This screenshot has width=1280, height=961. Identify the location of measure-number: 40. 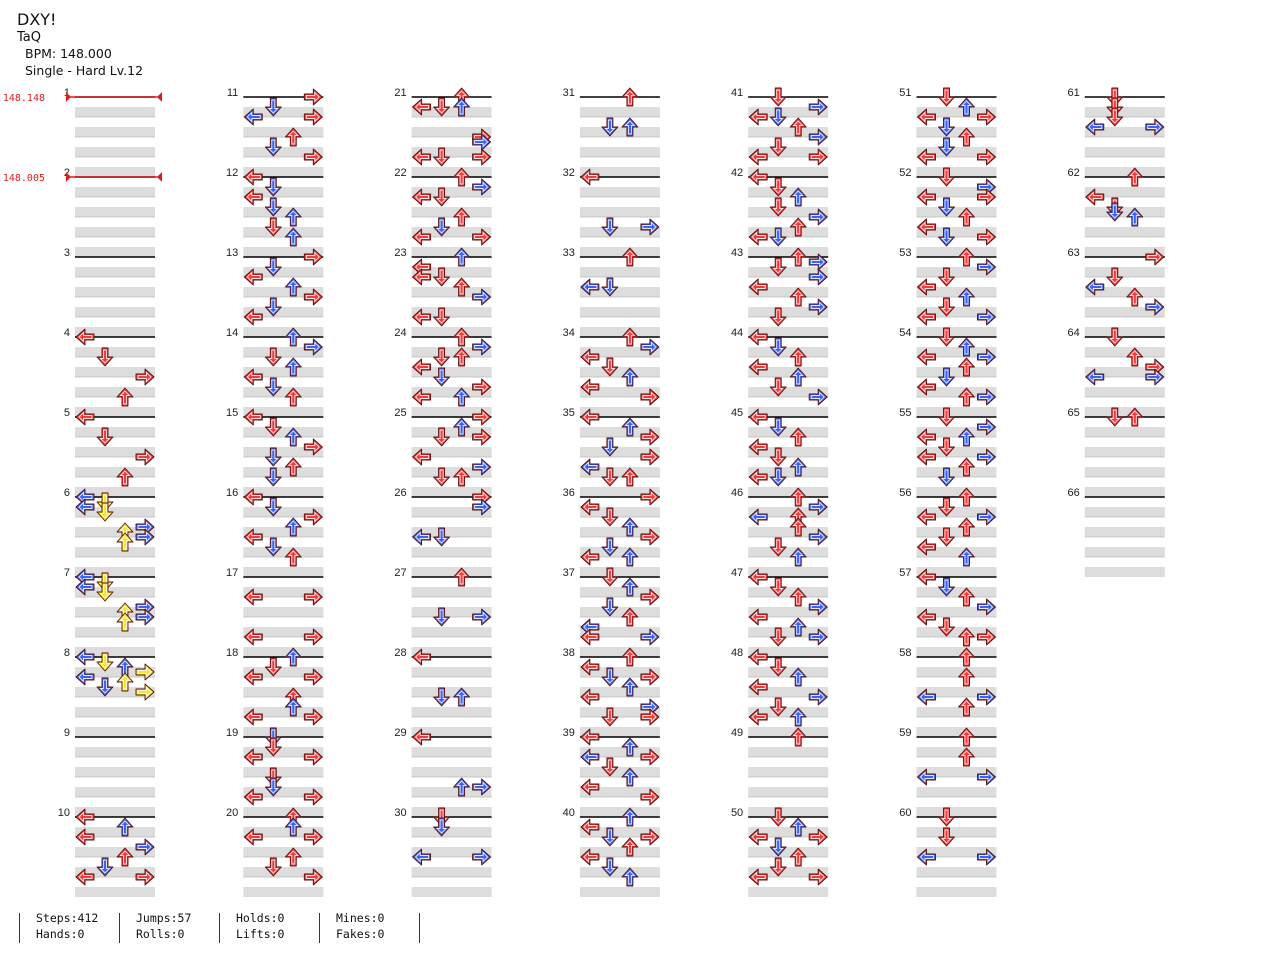
(569, 813).